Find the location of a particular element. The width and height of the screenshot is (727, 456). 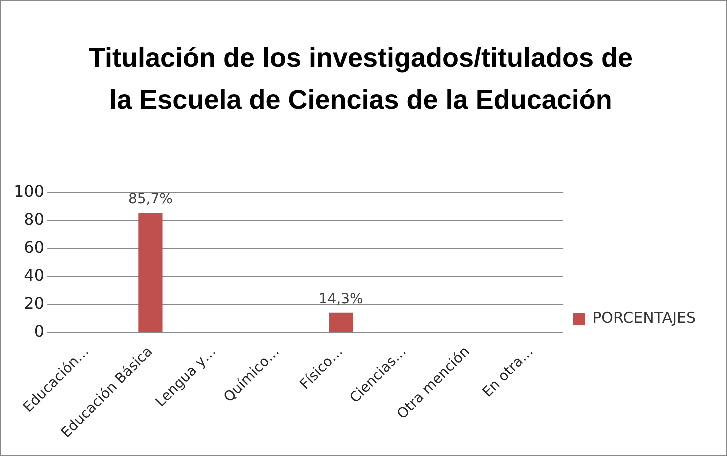

chart-title: Titulación de los investigados/titulados de la Escuela de Ciencias de la Educación is located at coordinates (361, 79).